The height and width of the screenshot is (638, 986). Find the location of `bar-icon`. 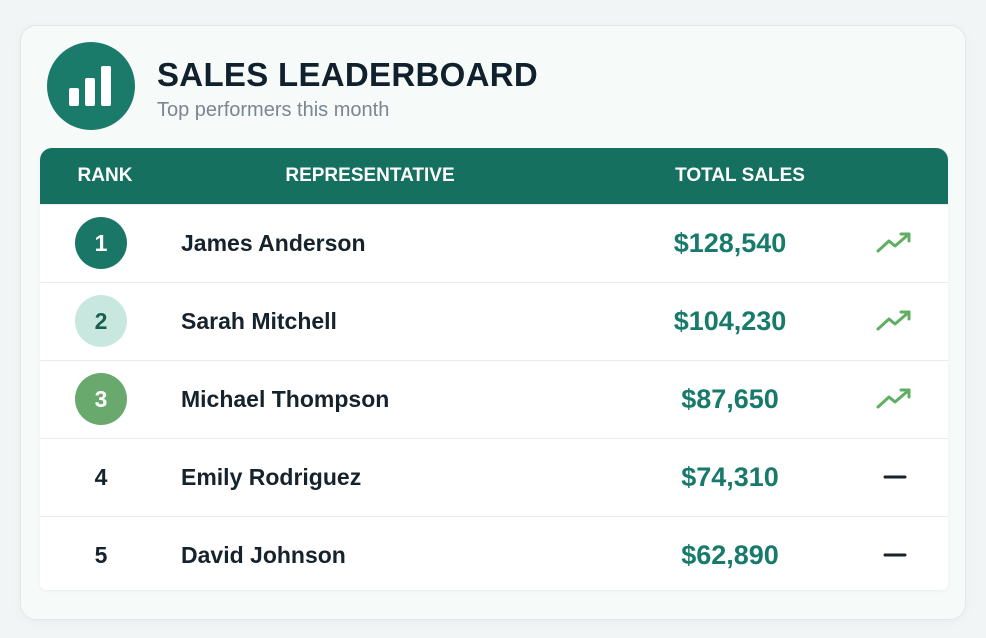

bar-icon is located at coordinates (90, 86).